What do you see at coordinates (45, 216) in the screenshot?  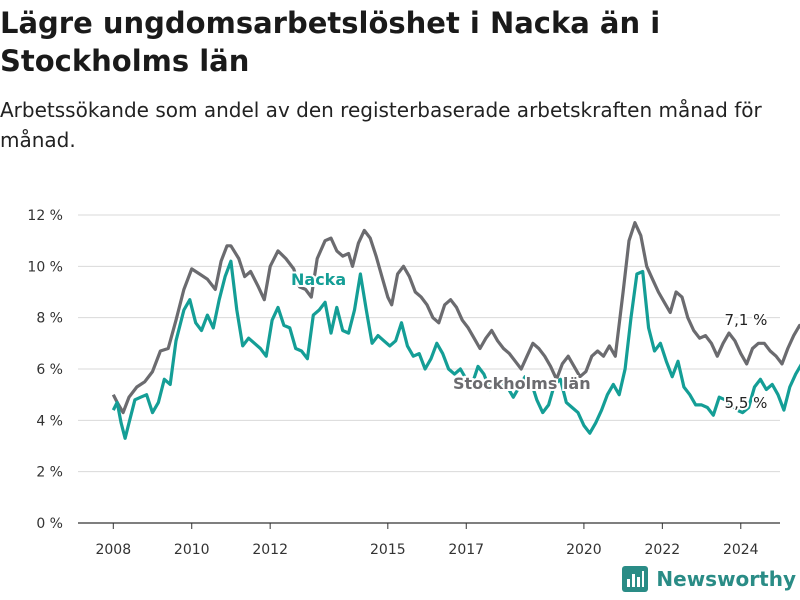 I see `y-tick-label: 12 %` at bounding box center [45, 216].